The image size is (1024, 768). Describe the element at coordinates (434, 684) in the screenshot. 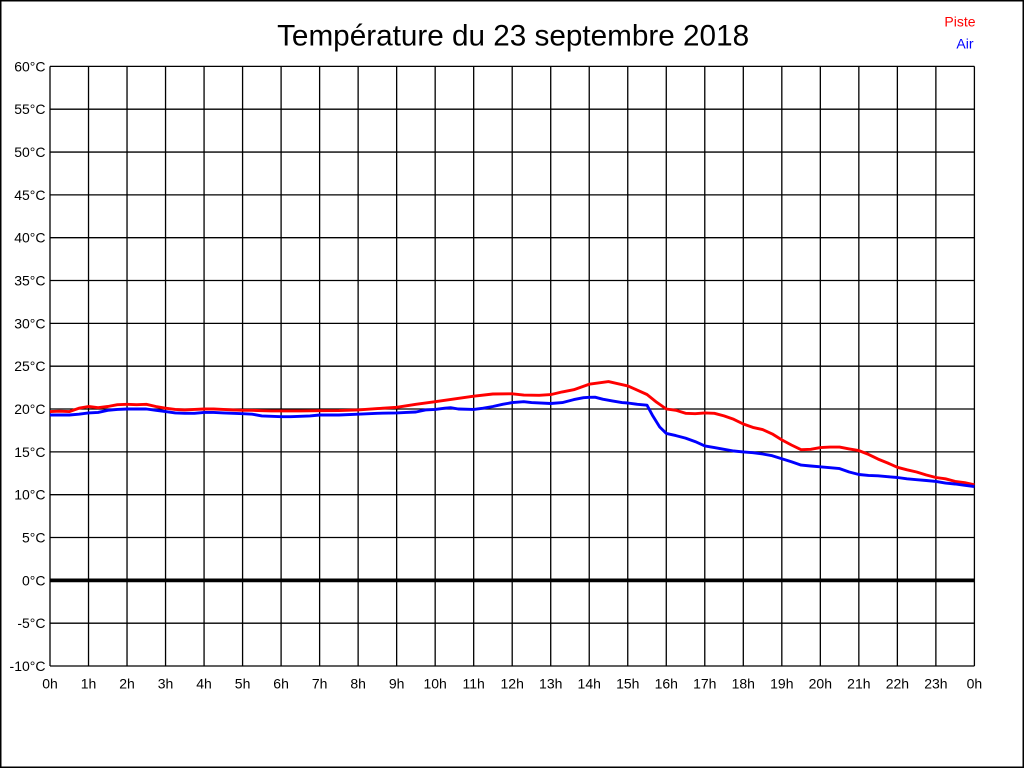

I see `svg-text: 10h` at that location.